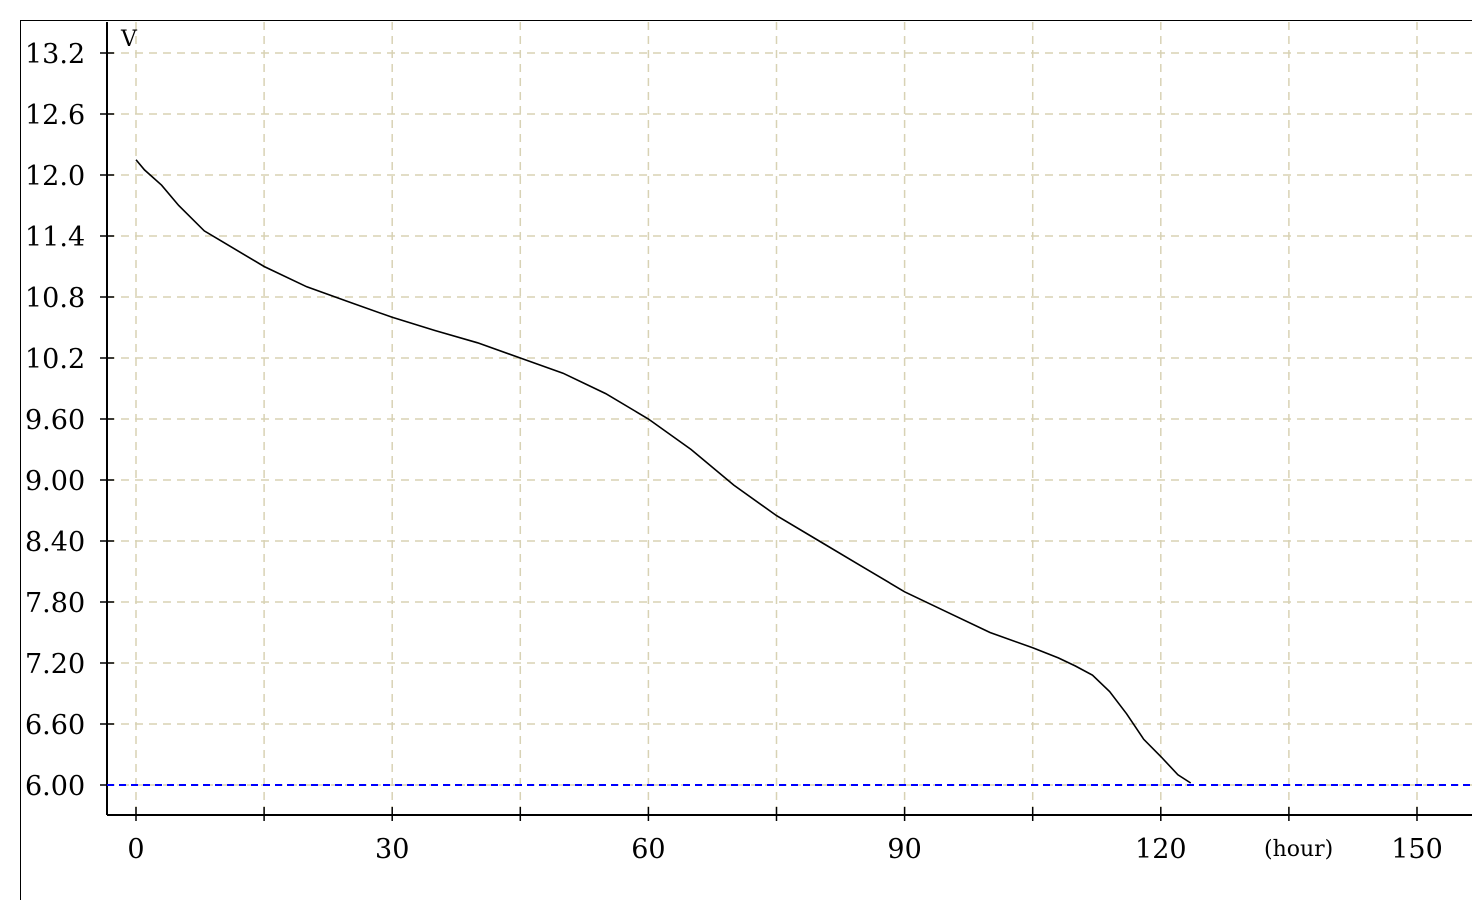 The width and height of the screenshot is (1472, 900). Describe the element at coordinates (1161, 849) in the screenshot. I see `x-tick-label: 120` at that location.